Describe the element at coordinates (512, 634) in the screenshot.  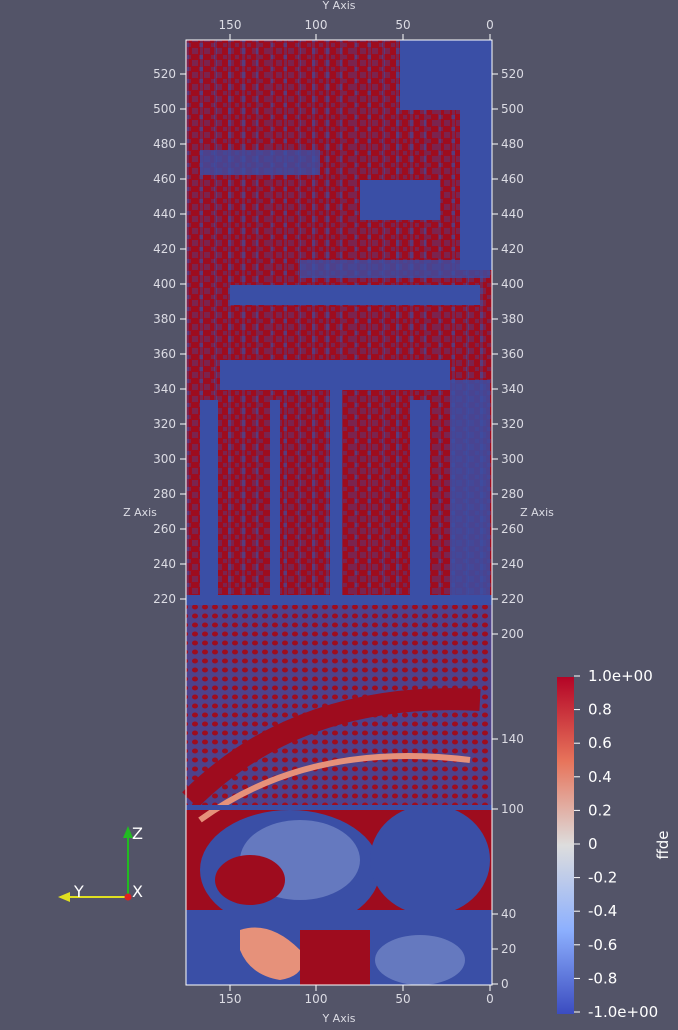
I see `z-tick-label: 200` at that location.